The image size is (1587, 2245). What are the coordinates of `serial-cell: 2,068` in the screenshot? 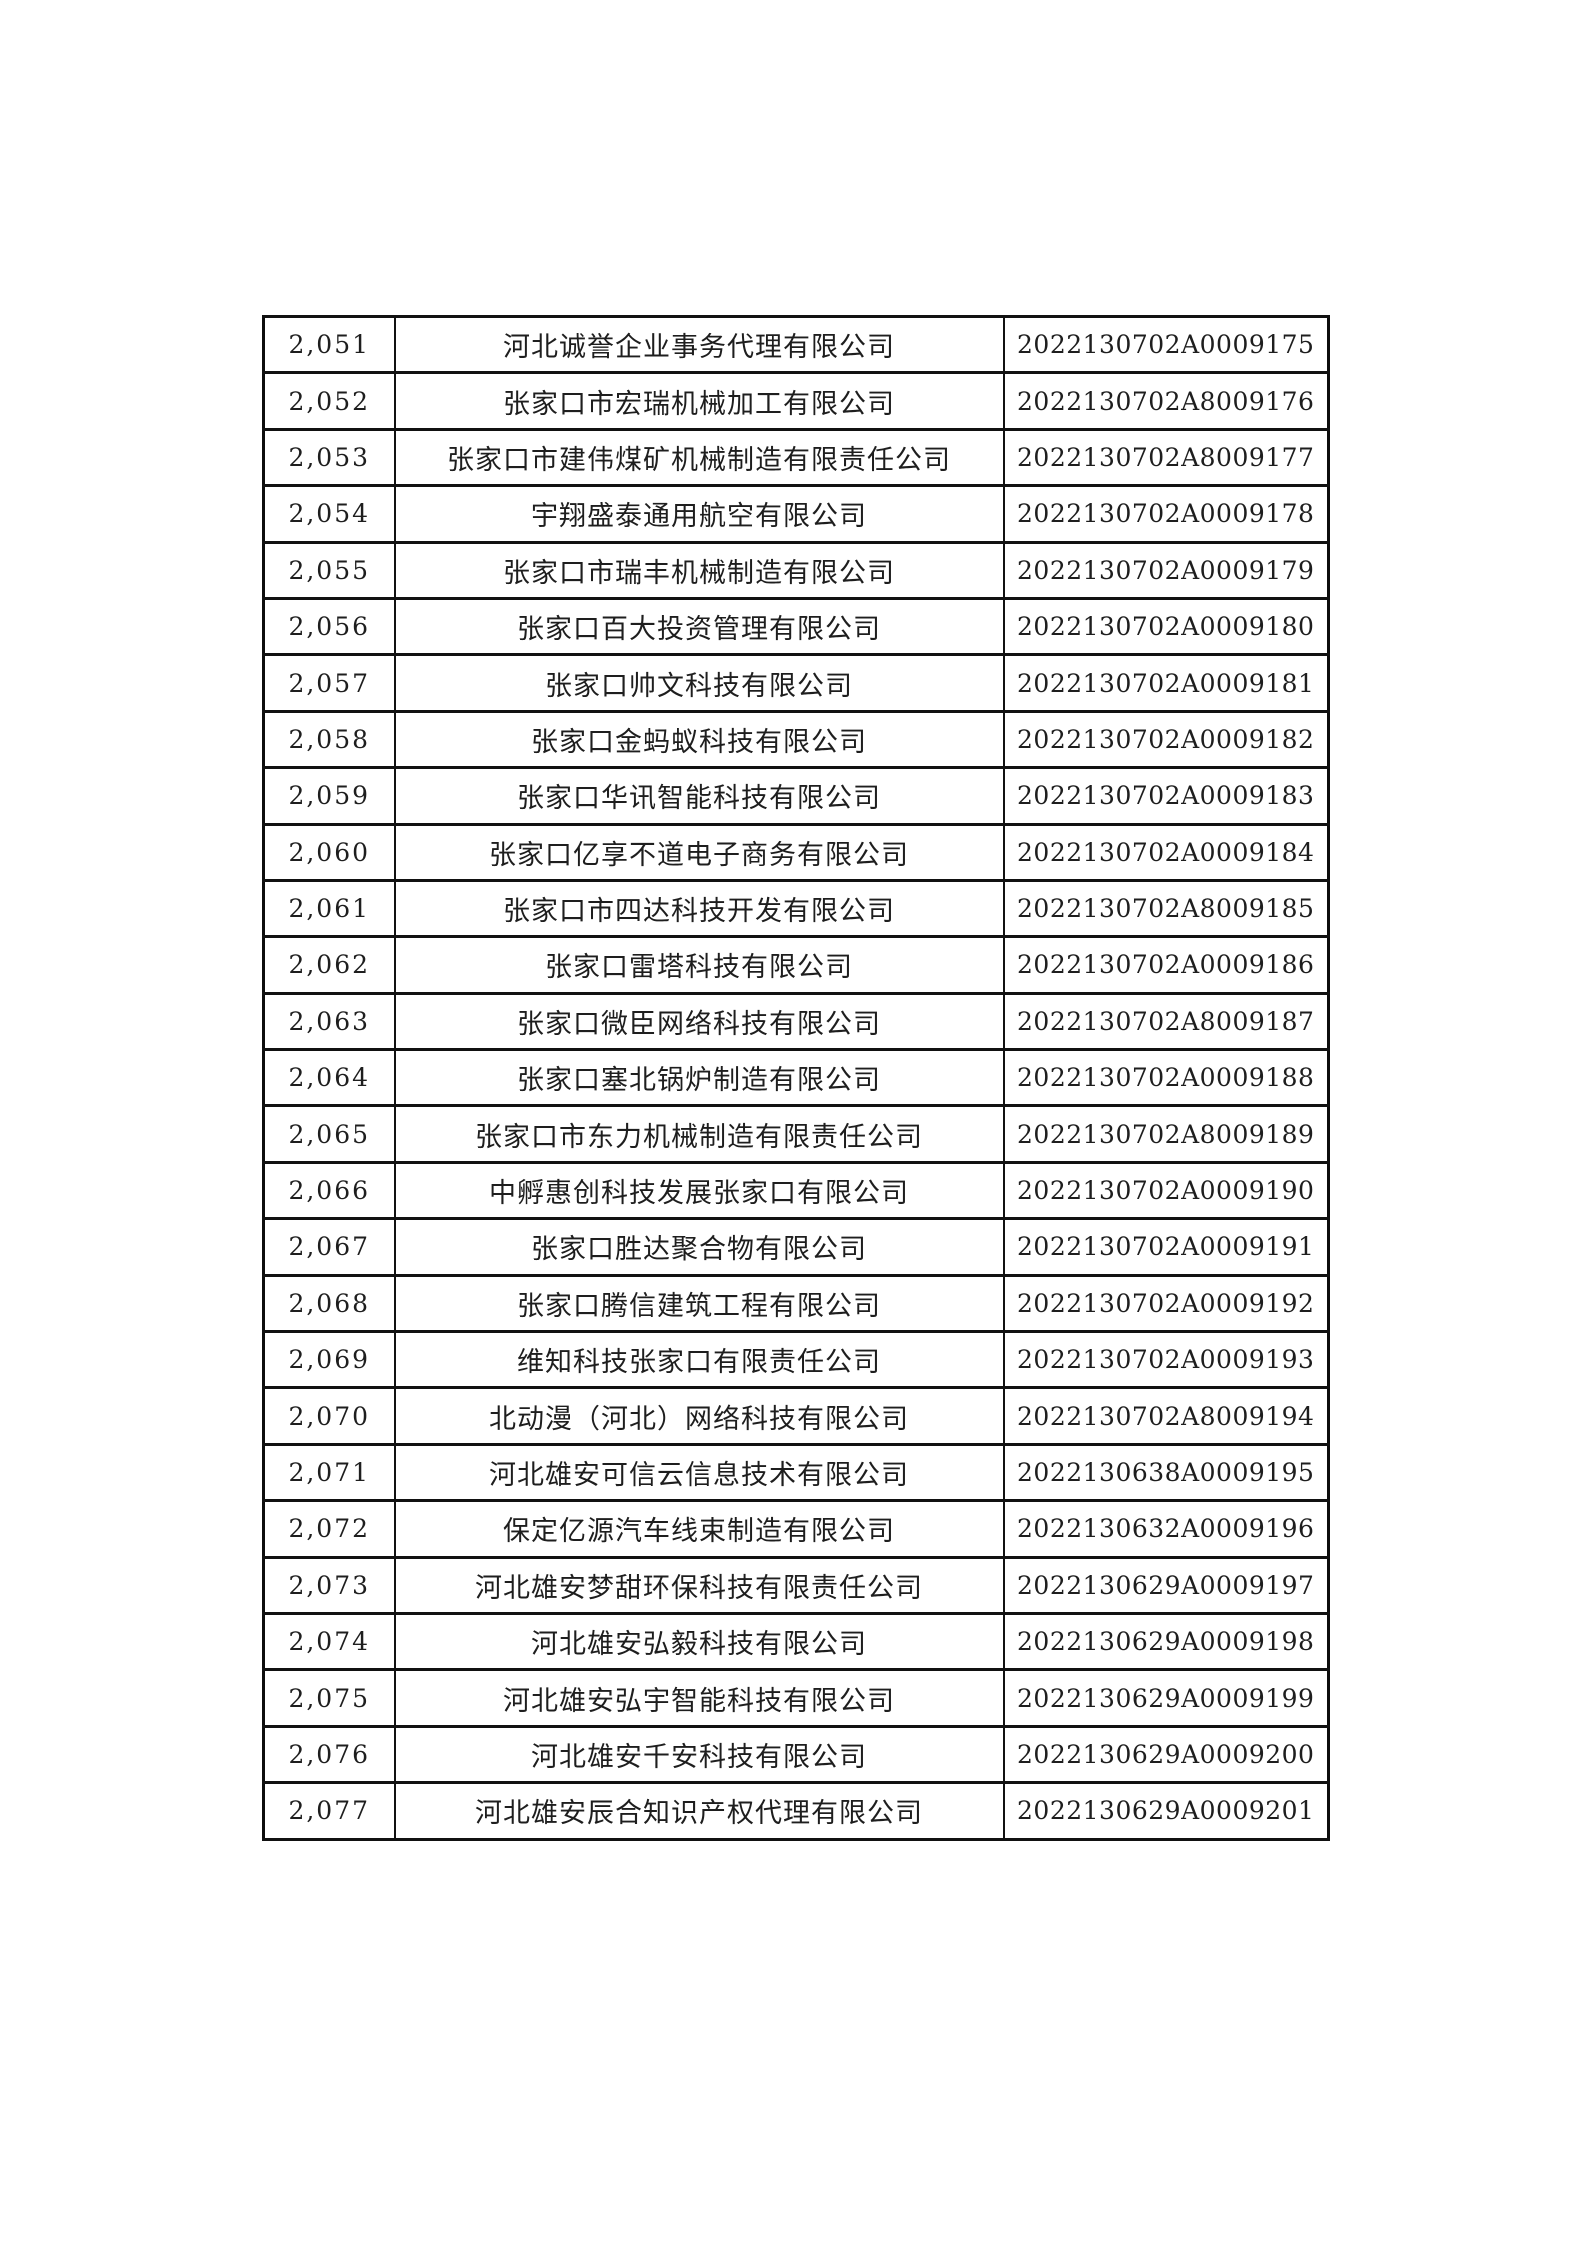 It's located at (329, 1303).